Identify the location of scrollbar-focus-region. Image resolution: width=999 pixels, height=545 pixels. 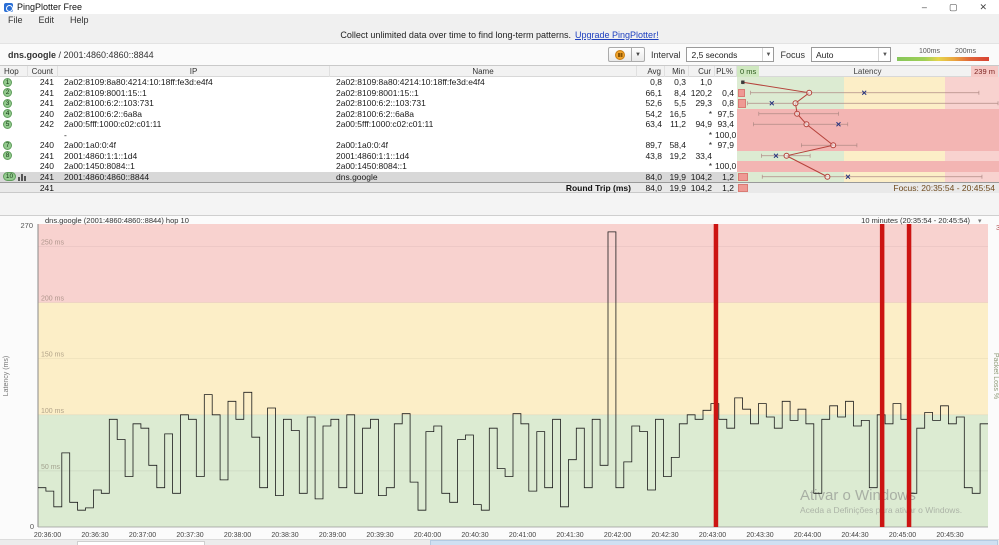
(714, 542).